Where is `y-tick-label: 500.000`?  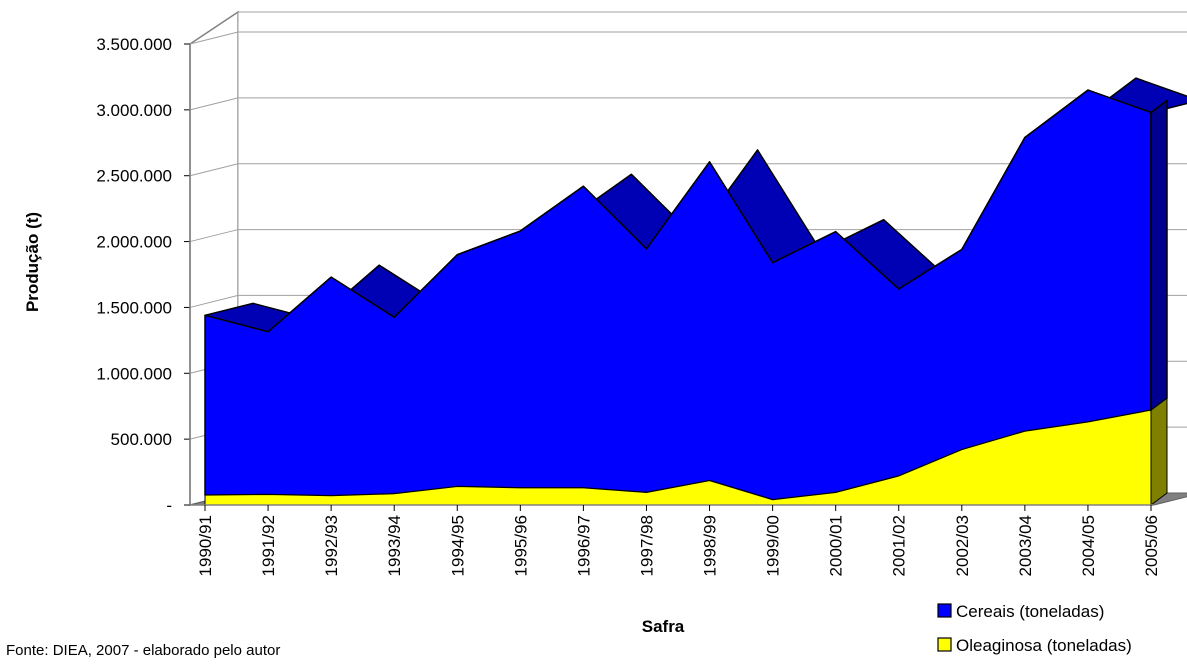 y-tick-label: 500.000 is located at coordinates (141, 439).